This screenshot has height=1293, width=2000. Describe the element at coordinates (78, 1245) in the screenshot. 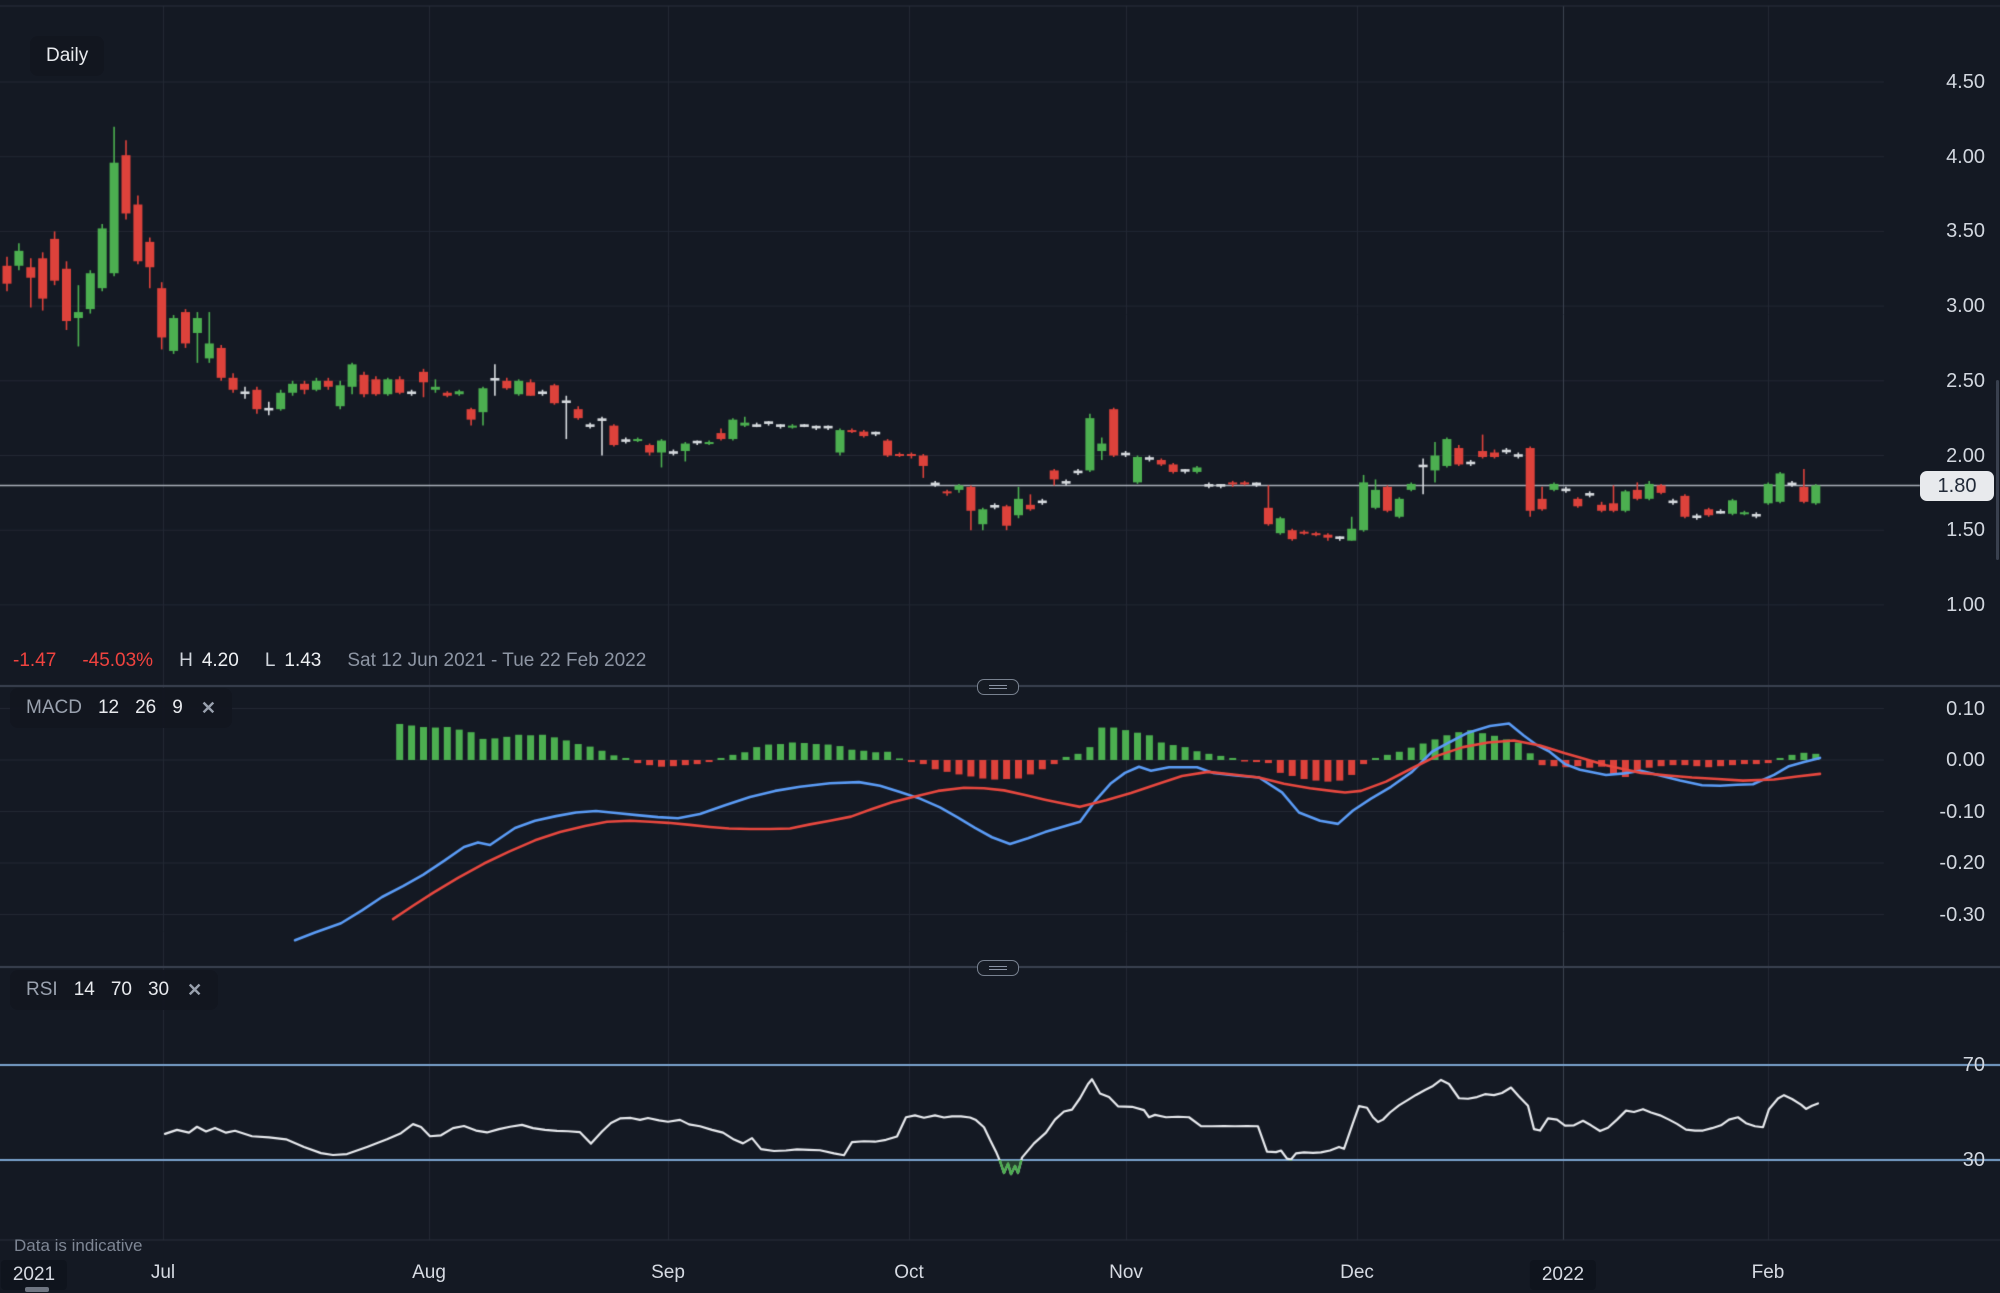

I see `indicative-note: Data is indicative` at that location.